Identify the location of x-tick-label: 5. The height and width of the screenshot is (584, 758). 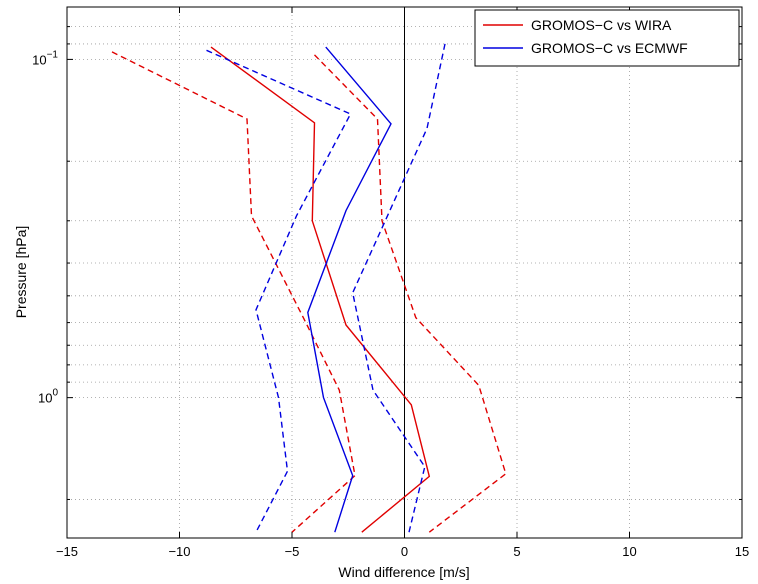
(516, 551).